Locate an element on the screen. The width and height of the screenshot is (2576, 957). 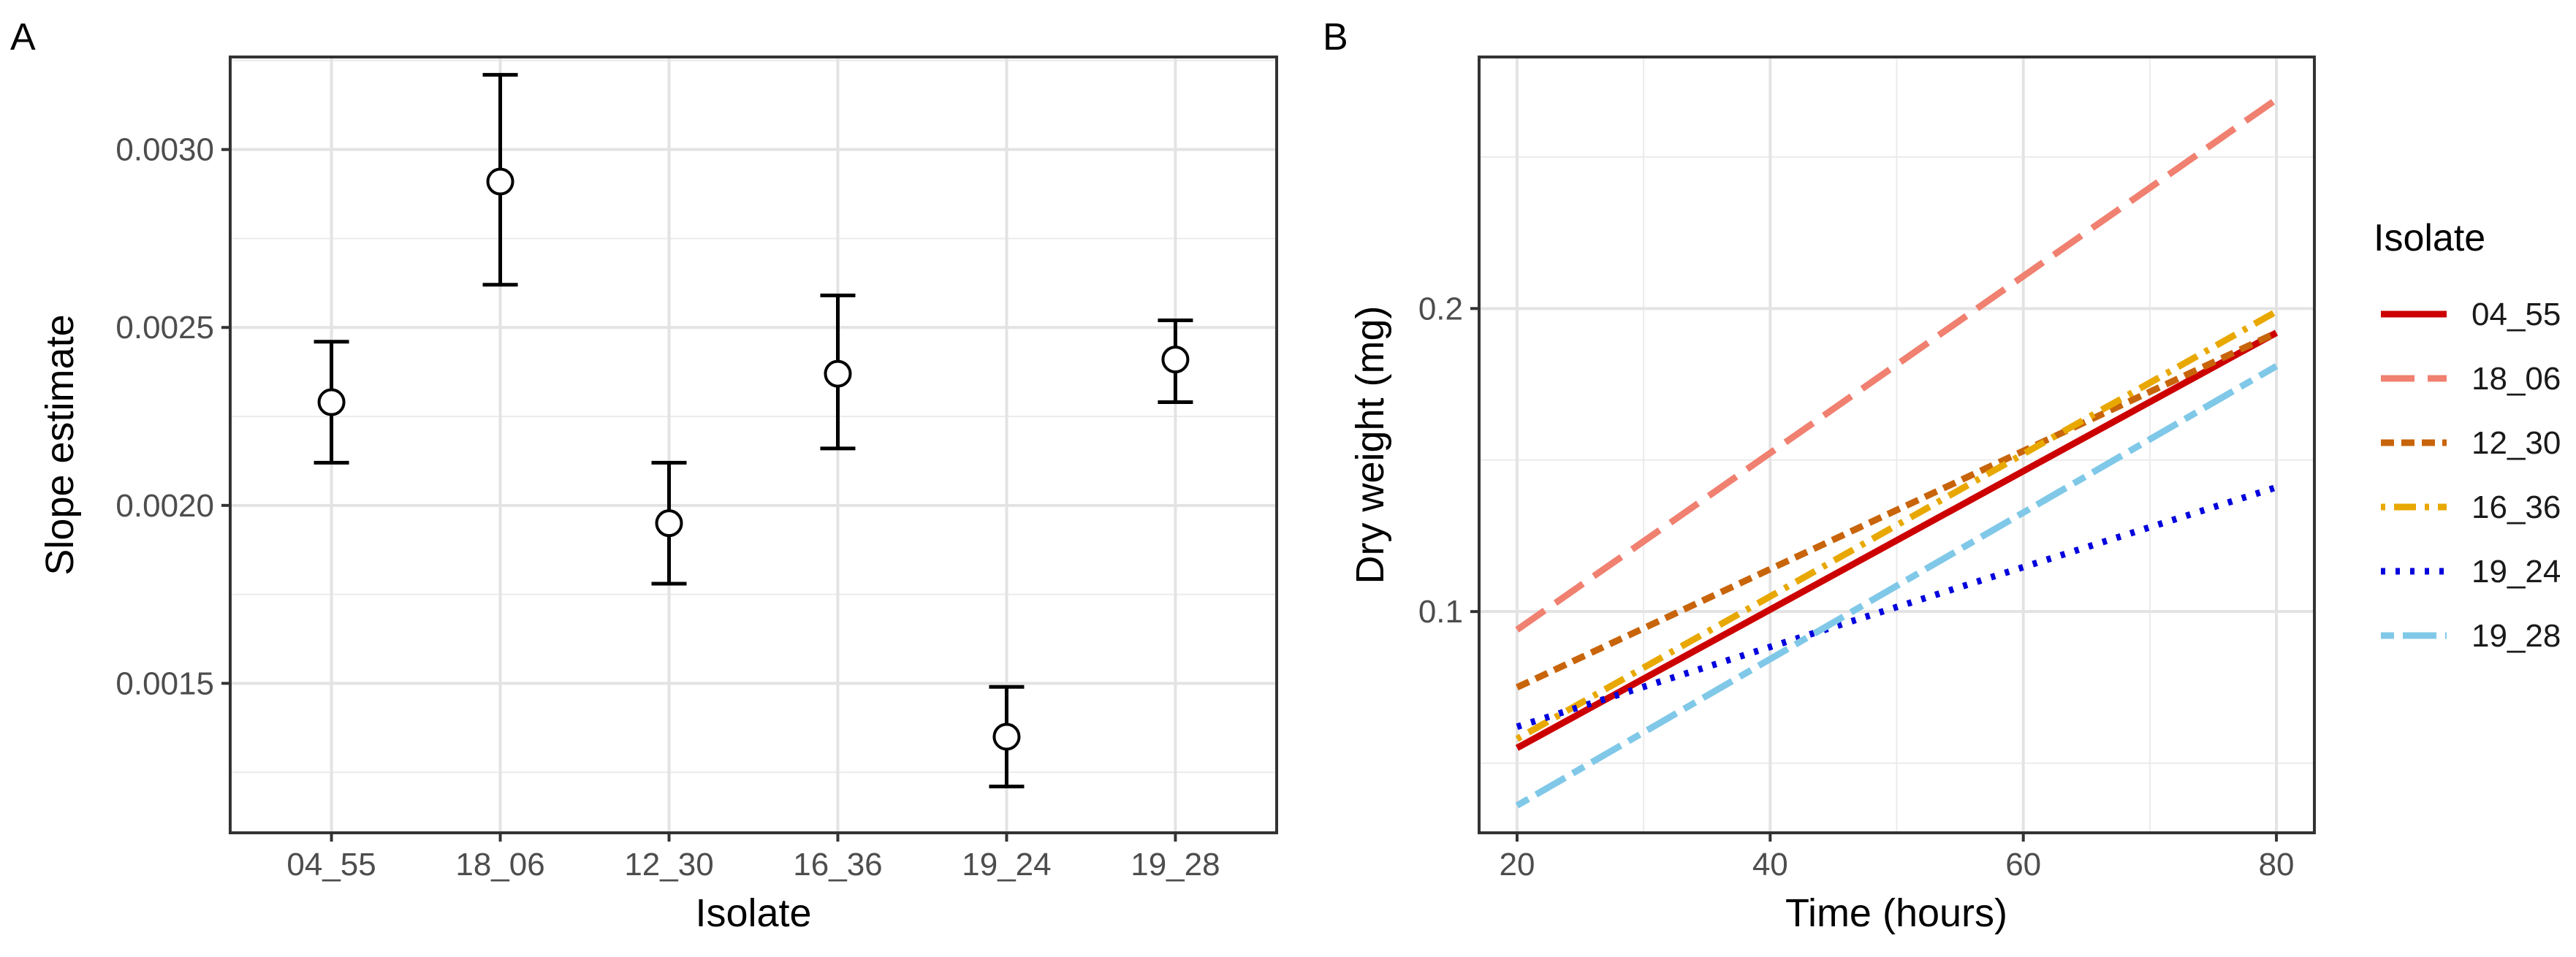
legend-title: Isolate is located at coordinates (2429, 238).